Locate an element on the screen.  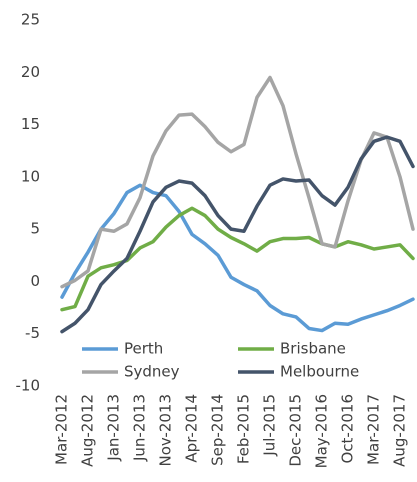
y-tick-label: 20 is located at coordinates (30, 72).